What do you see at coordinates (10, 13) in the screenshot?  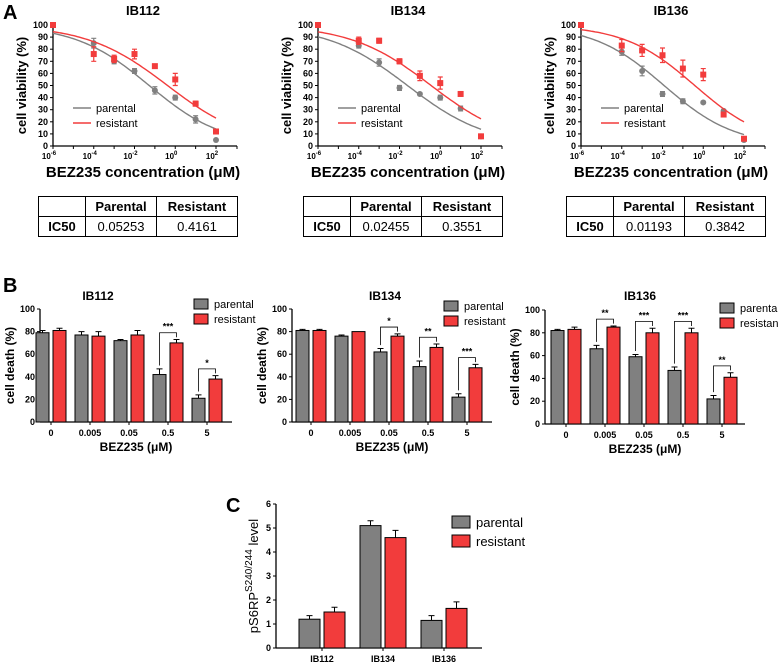 I see `panel-label-A: A` at bounding box center [10, 13].